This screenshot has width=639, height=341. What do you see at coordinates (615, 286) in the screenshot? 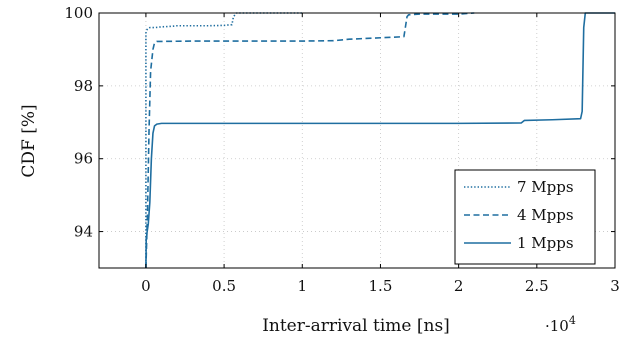
I see `x-tick-label: 3` at bounding box center [615, 286].